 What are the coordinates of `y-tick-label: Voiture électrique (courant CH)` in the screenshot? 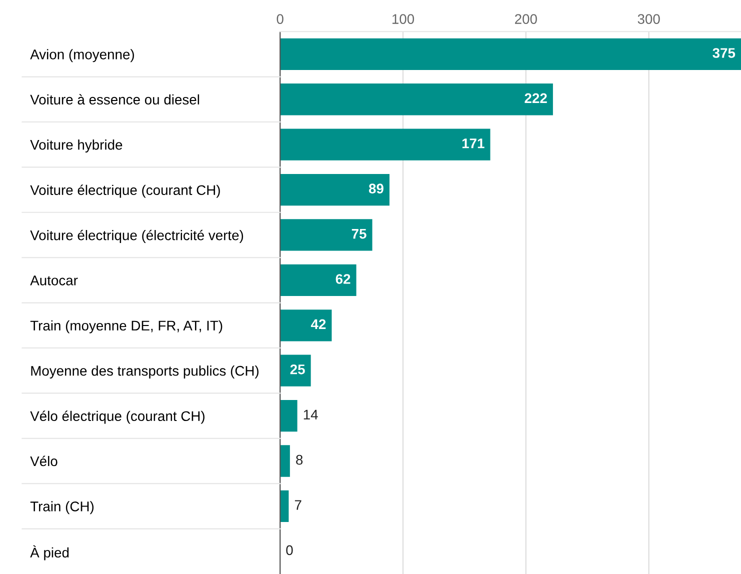 It's located at (125, 191).